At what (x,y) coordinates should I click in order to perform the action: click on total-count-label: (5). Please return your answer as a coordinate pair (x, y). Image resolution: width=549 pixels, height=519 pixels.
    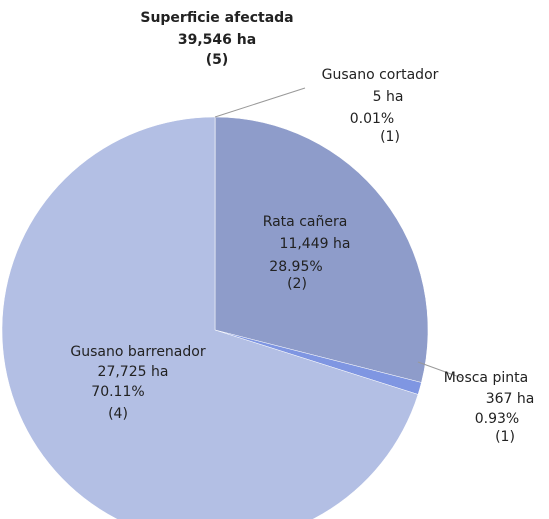
    Looking at the image, I should click on (217, 60).